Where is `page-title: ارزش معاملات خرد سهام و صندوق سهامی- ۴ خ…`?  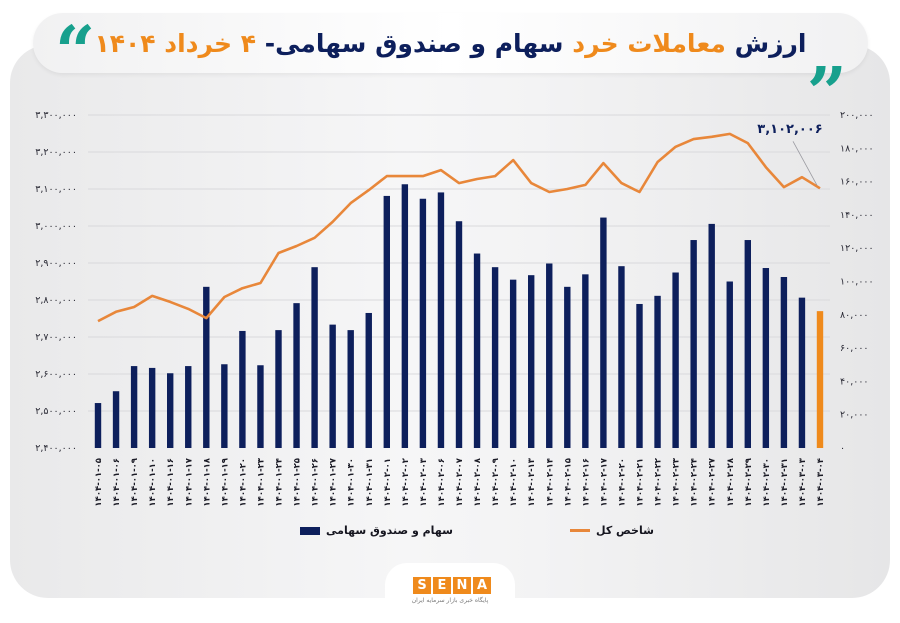
page-title: ارزش معاملات خرد سهام و صندوق سهامی- ۴ خ… is located at coordinates (451, 43).